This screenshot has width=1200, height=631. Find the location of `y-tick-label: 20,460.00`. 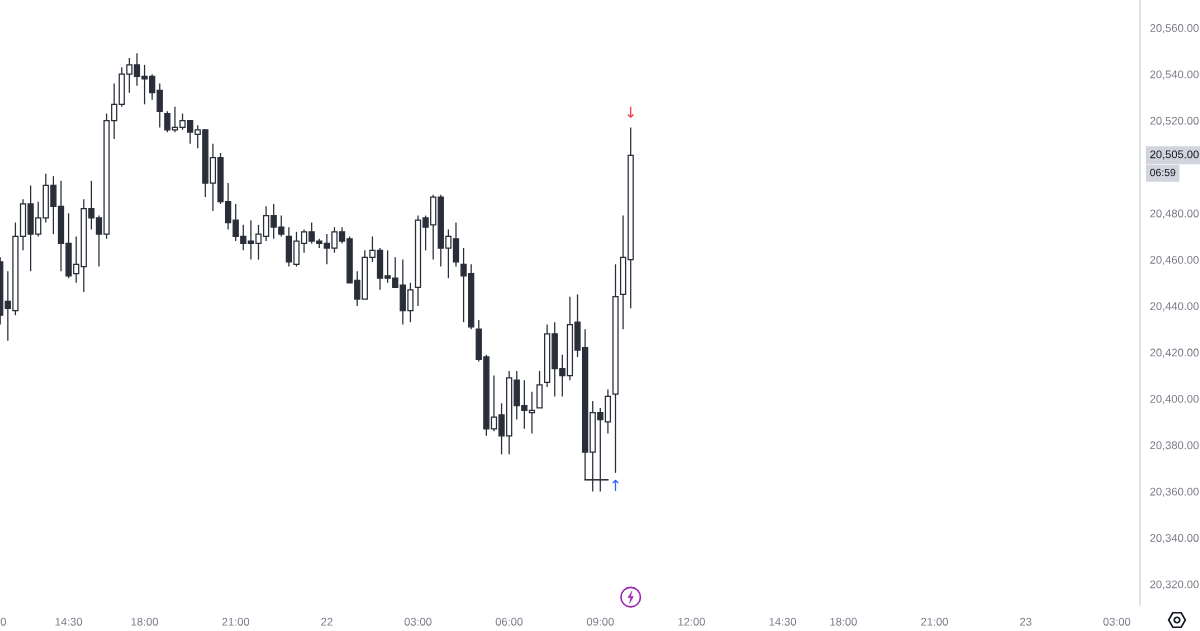

y-tick-label: 20,460.00 is located at coordinates (1174, 260).